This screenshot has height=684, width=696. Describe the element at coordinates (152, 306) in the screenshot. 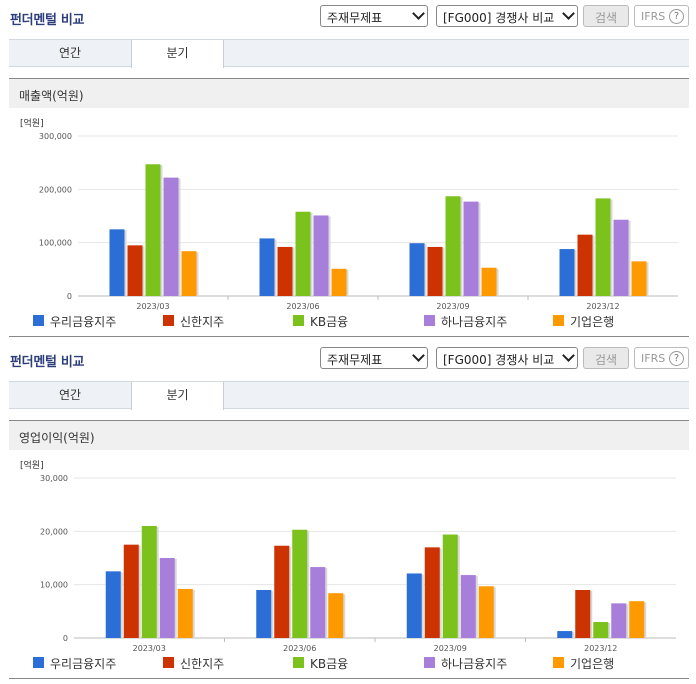

I see `x-tick-label: 2023/03` at that location.